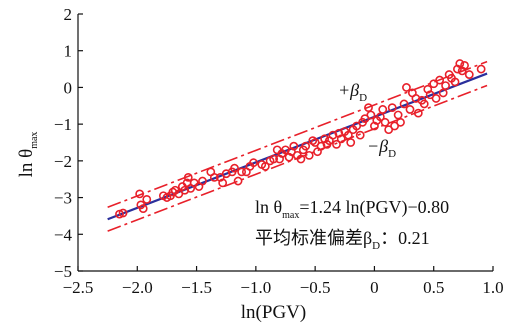 The height and width of the screenshot is (326, 526). Describe the element at coordinates (363, 98) in the screenshot. I see `upper-band-label-sub: D` at that location.